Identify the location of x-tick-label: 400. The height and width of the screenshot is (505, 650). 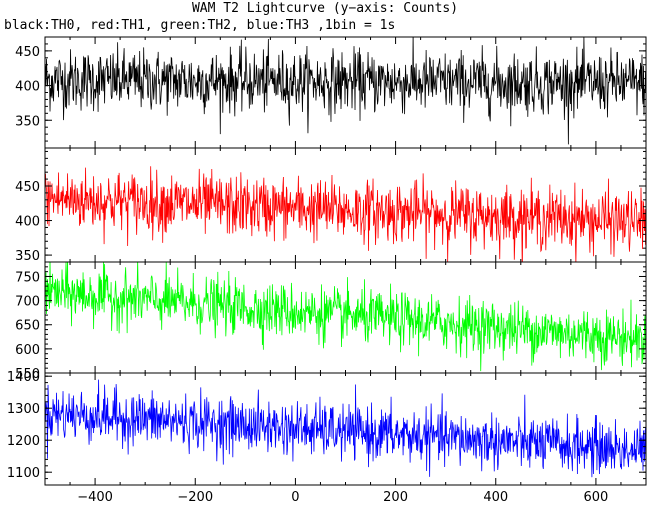
(495, 497).